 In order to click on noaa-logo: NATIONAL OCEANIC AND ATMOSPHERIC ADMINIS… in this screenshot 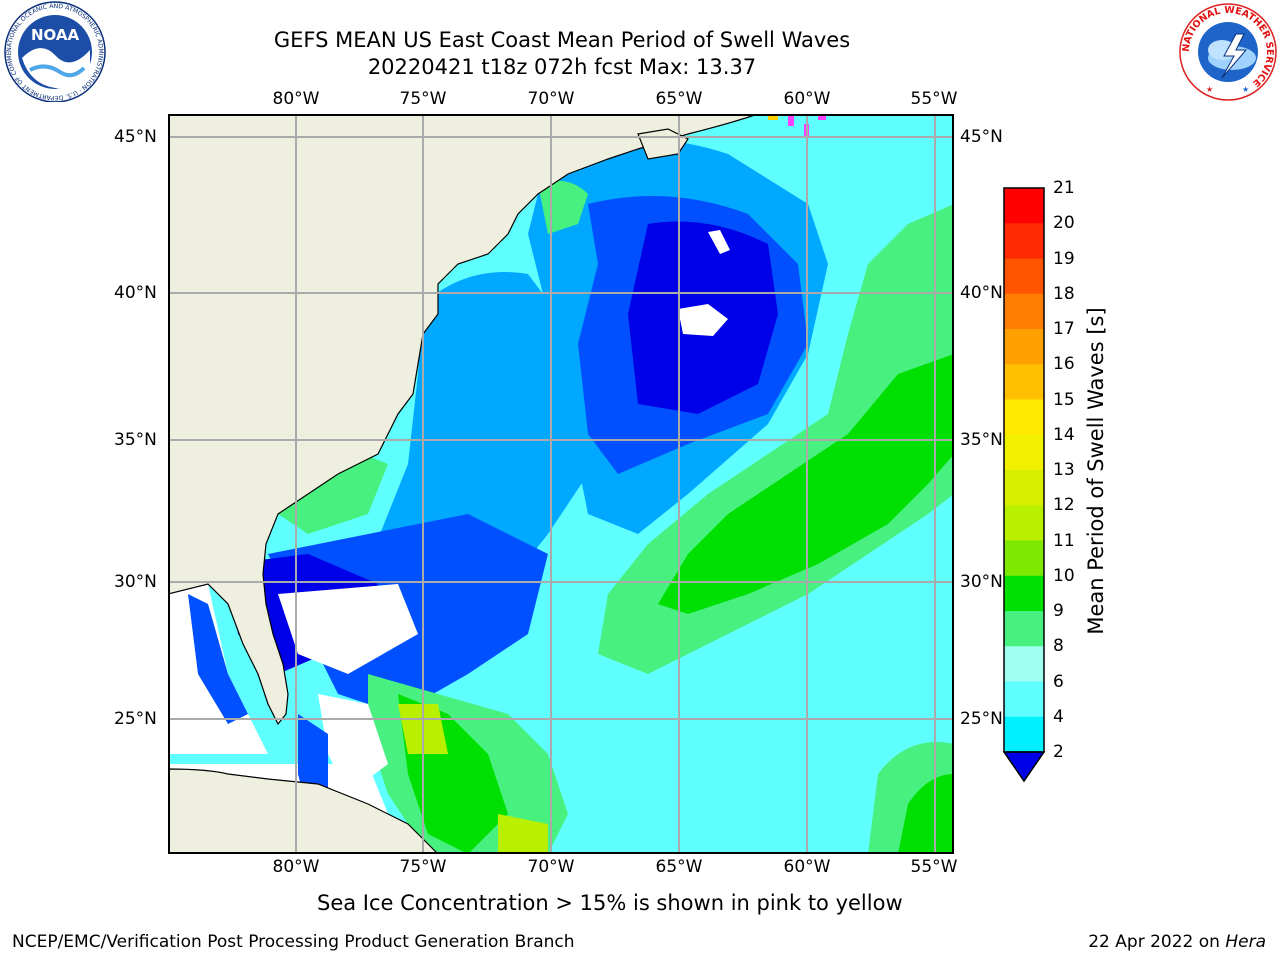, I will do `click(53, 51)`.